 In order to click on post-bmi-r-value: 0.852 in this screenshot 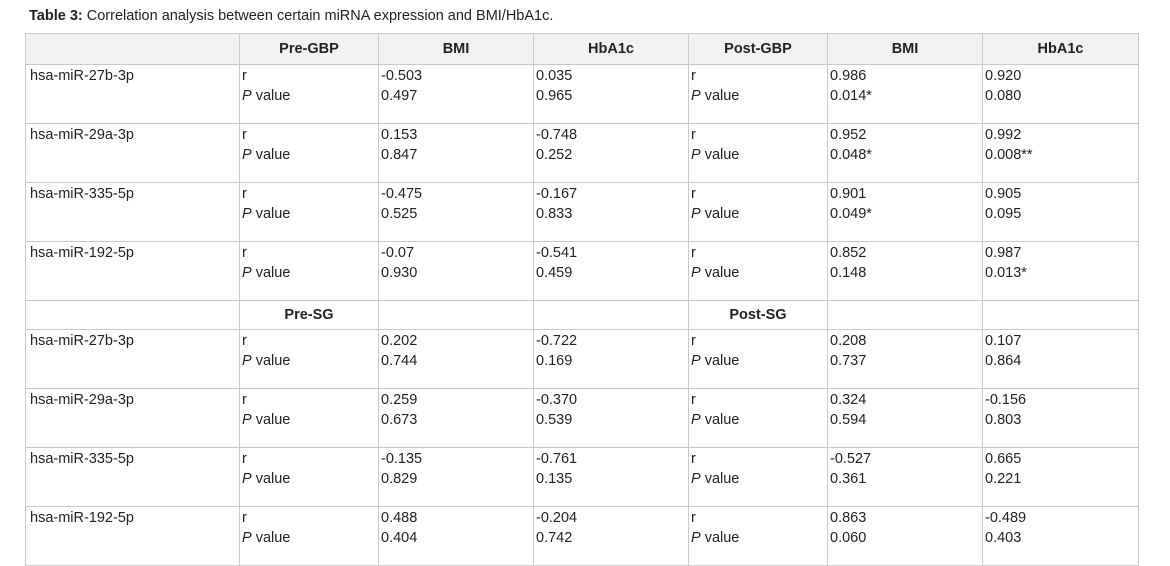, I will do `click(848, 253)`.